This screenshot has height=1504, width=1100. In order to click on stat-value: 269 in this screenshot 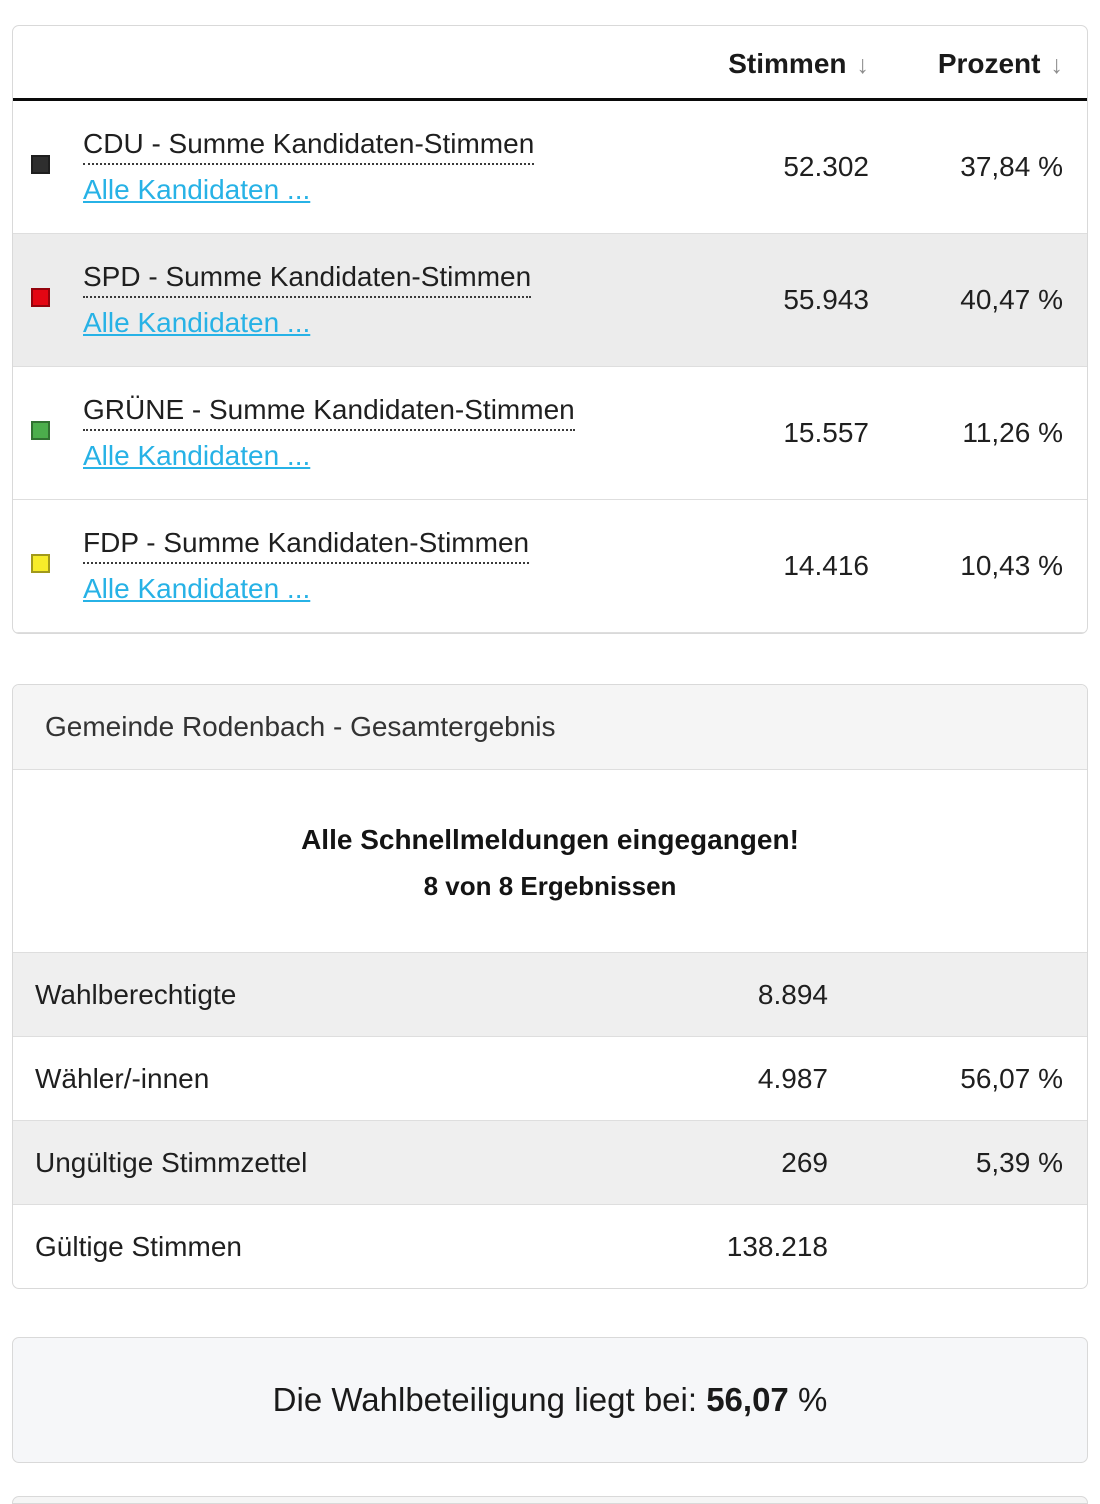, I will do `click(804, 1162)`.